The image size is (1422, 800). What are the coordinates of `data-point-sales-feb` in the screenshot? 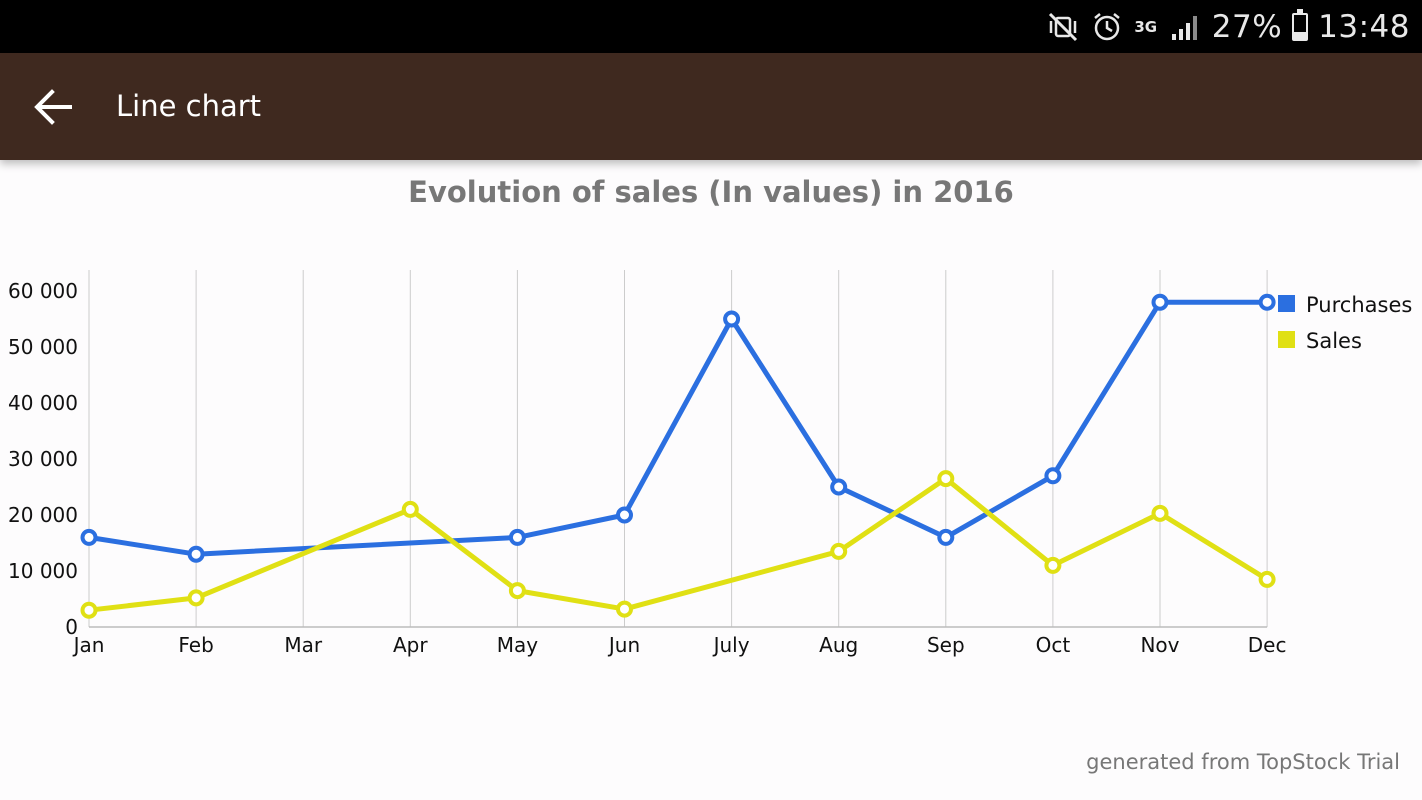 It's located at (196, 598).